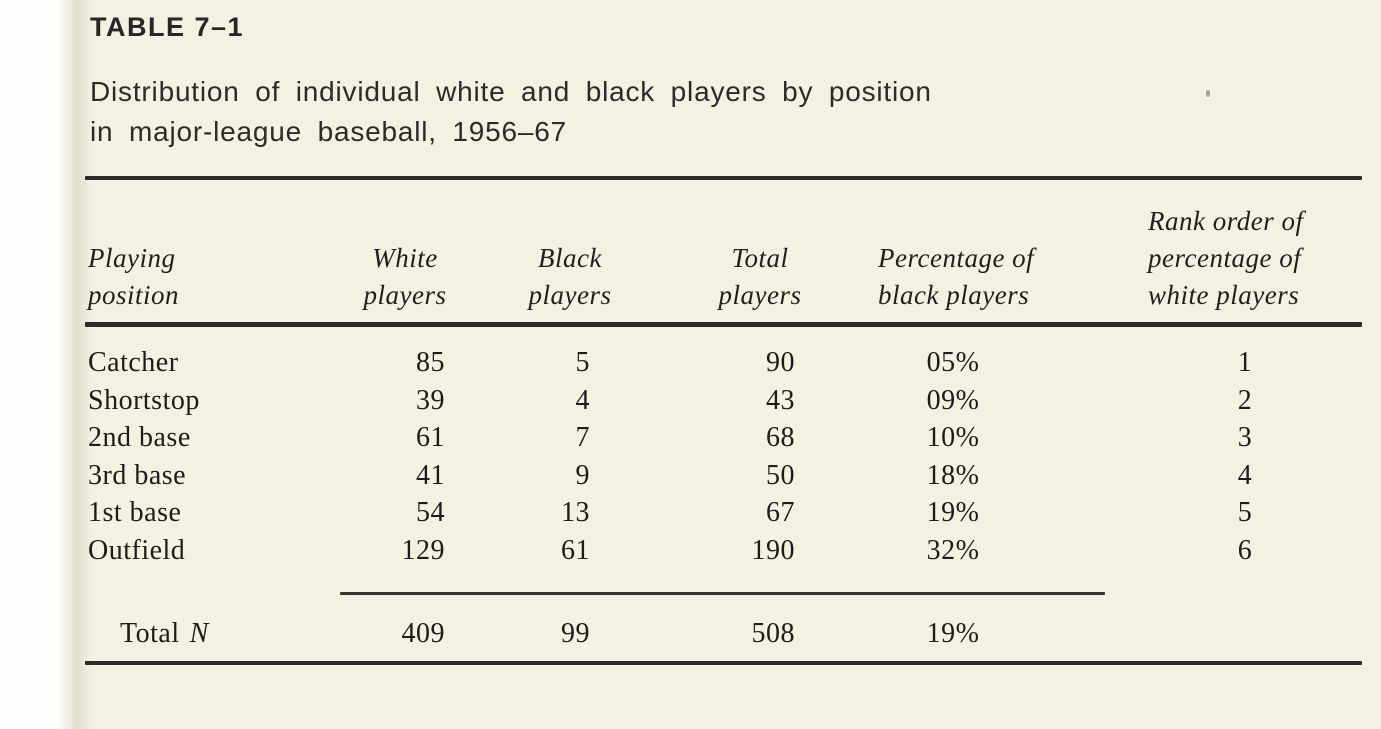 This screenshot has height=729, width=1381. Describe the element at coordinates (135, 512) in the screenshot. I see `cell-playing-position: 1st base` at that location.